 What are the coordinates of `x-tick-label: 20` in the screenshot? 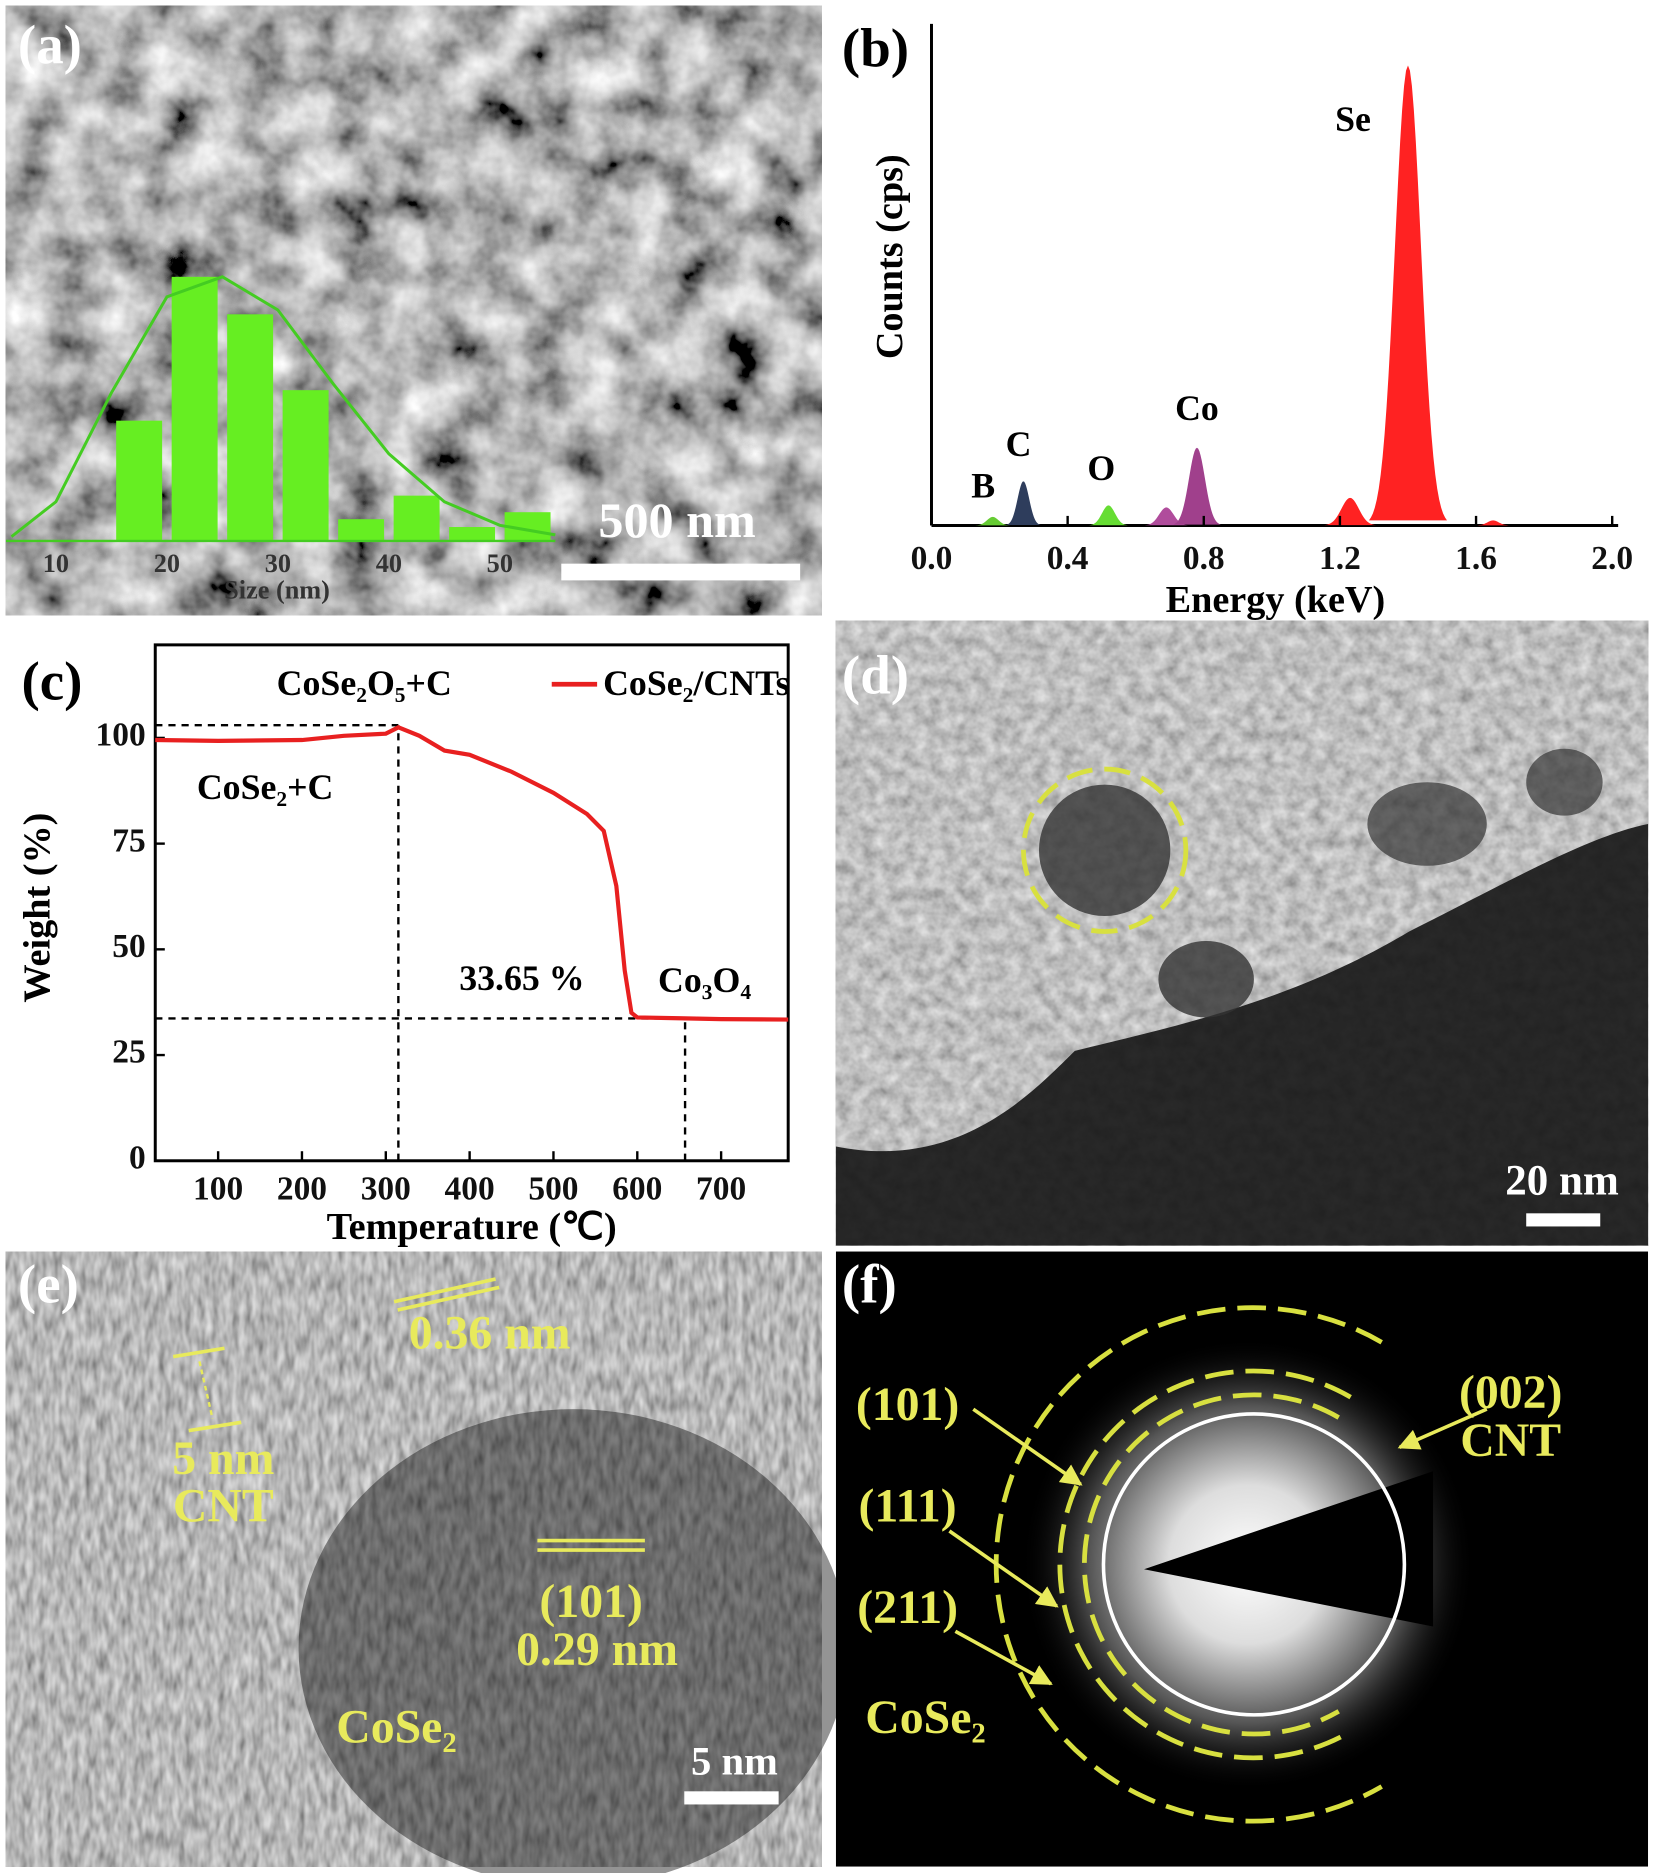 It's located at (167, 563).